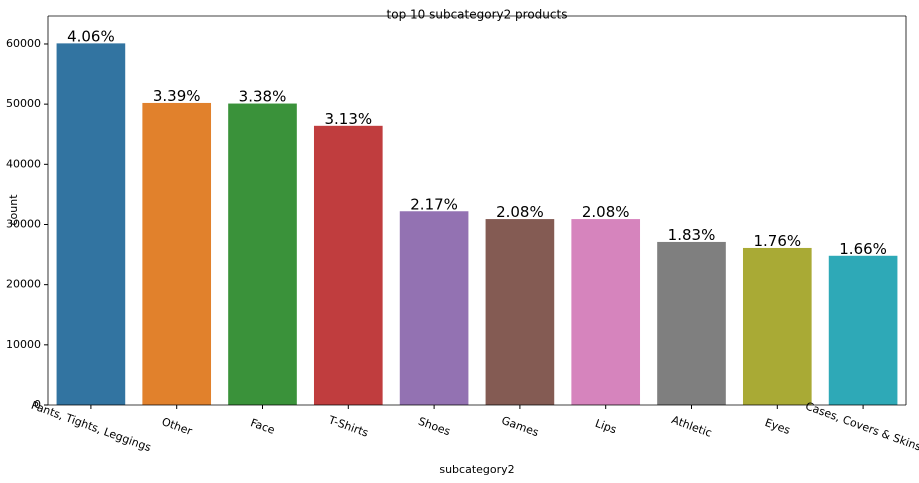 The image size is (919, 483). Describe the element at coordinates (348, 426) in the screenshot. I see `x-tick-label: T-Shirts` at that location.